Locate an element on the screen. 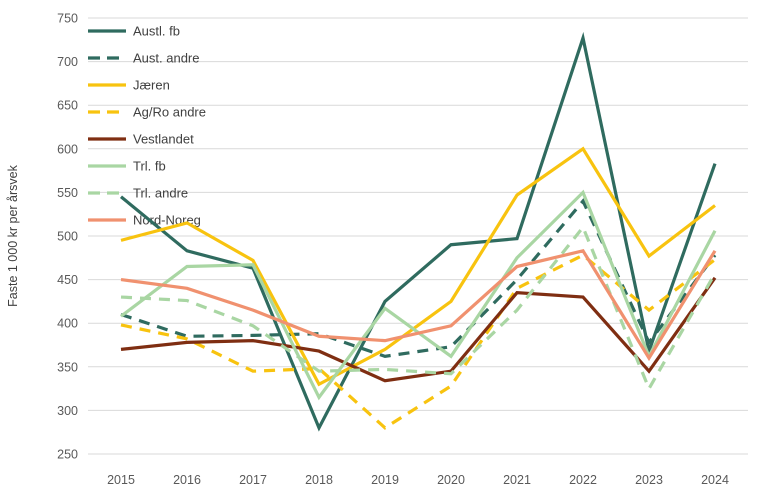 The height and width of the screenshot is (502, 768). y-tick-label: 350 is located at coordinates (67, 367).